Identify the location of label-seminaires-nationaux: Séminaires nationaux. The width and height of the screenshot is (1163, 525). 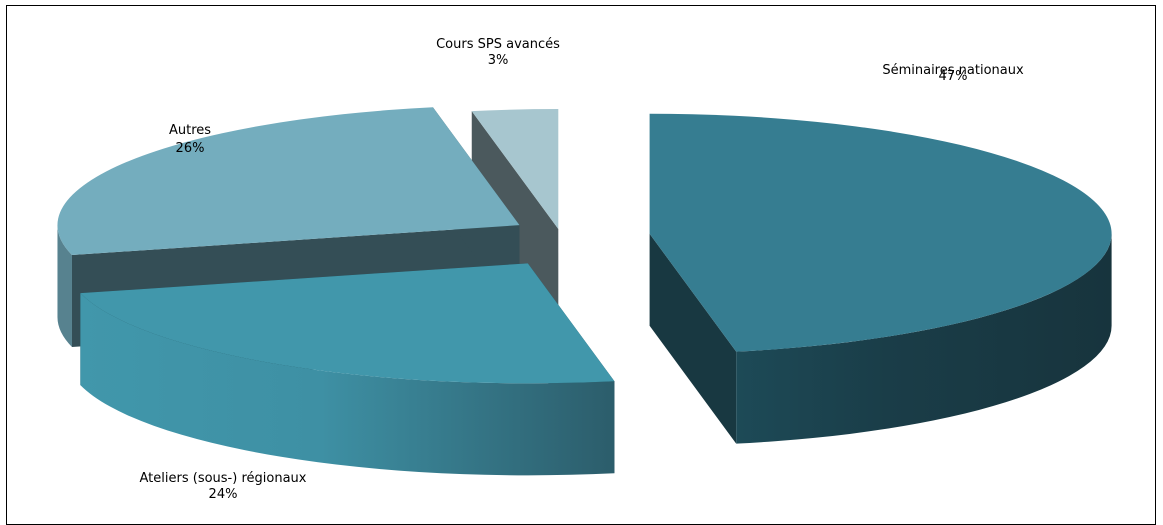
(953, 70).